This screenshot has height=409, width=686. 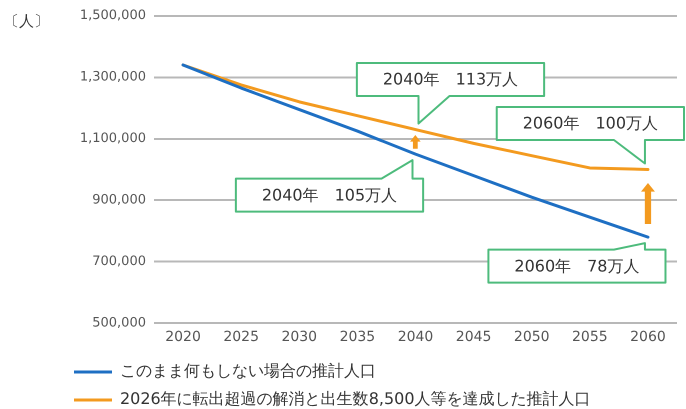 What do you see at coordinates (113, 138) in the screenshot?
I see `y-tick-label: 1,100,000` at bounding box center [113, 138].